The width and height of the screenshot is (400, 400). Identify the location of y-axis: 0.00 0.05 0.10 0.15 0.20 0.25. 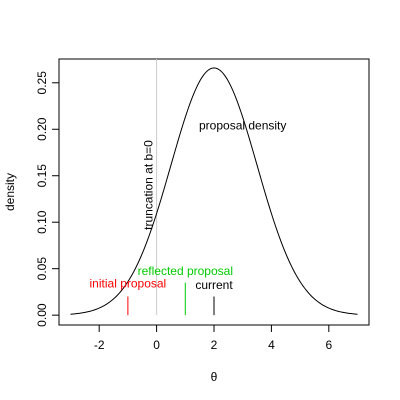
(47, 199).